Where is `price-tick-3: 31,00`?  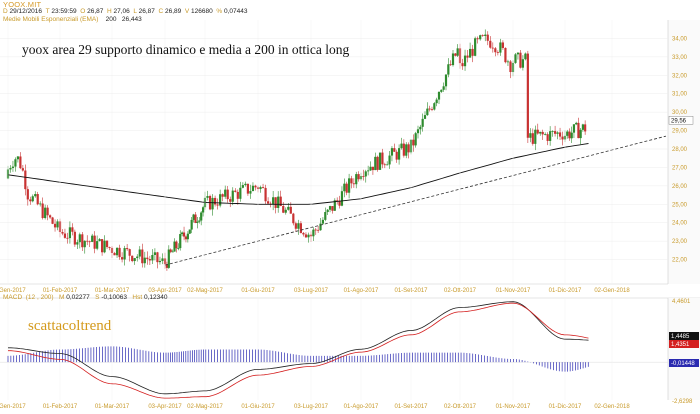 price-tick-3: 31,00 is located at coordinates (680, 95).